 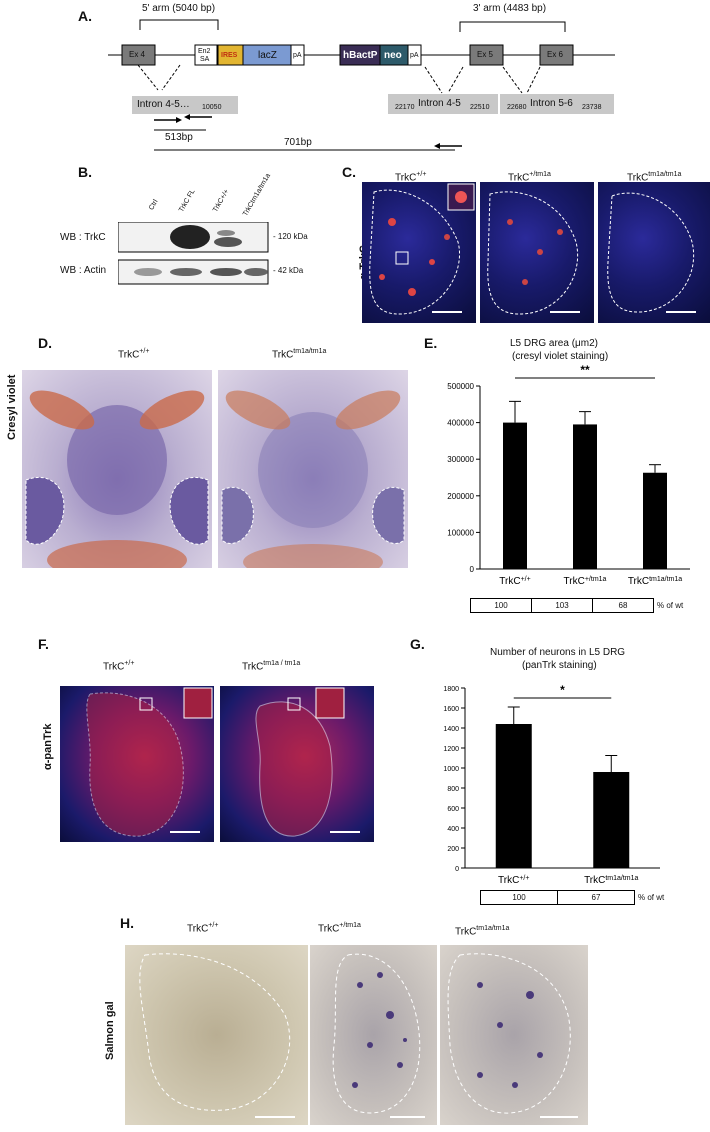 What do you see at coordinates (45, 343) in the screenshot?
I see `panel-d-label: D.` at bounding box center [45, 343].